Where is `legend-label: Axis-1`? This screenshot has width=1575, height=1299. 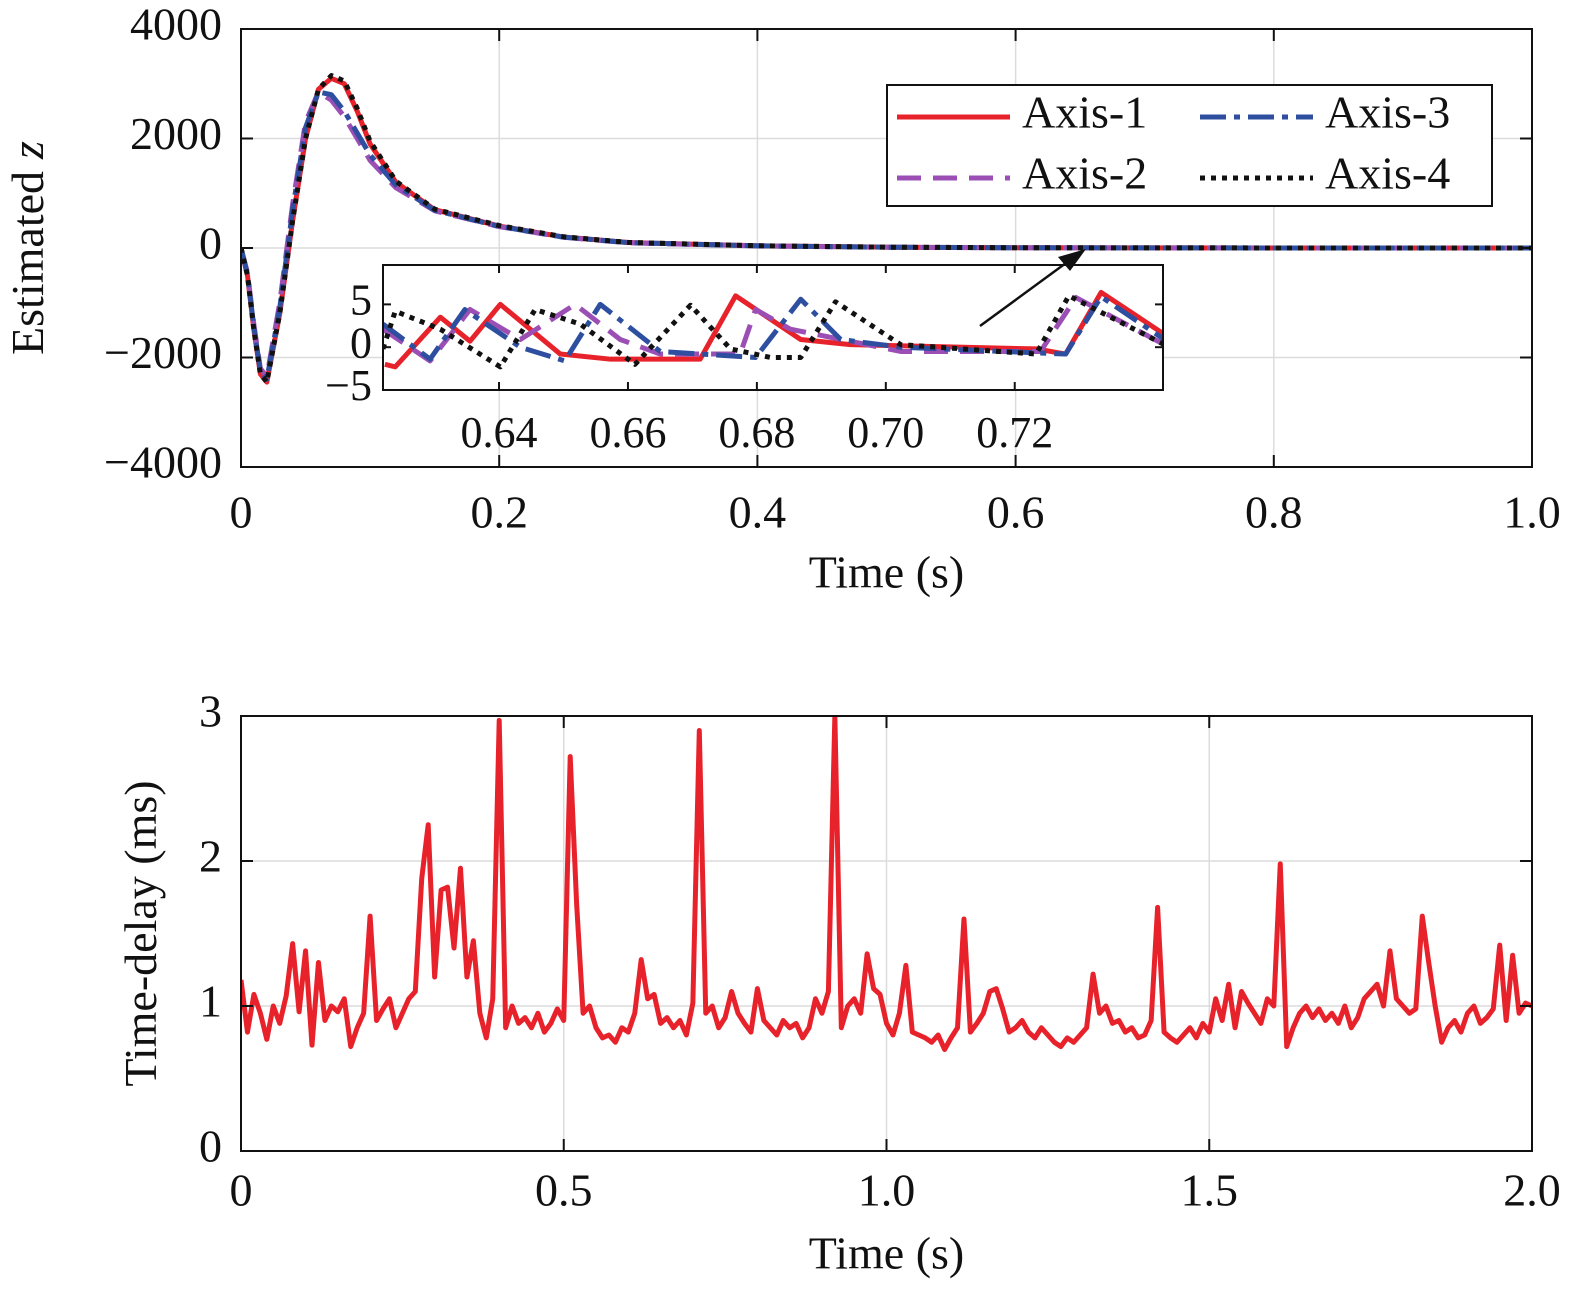
legend-label: Axis-1 is located at coordinates (1084, 112).